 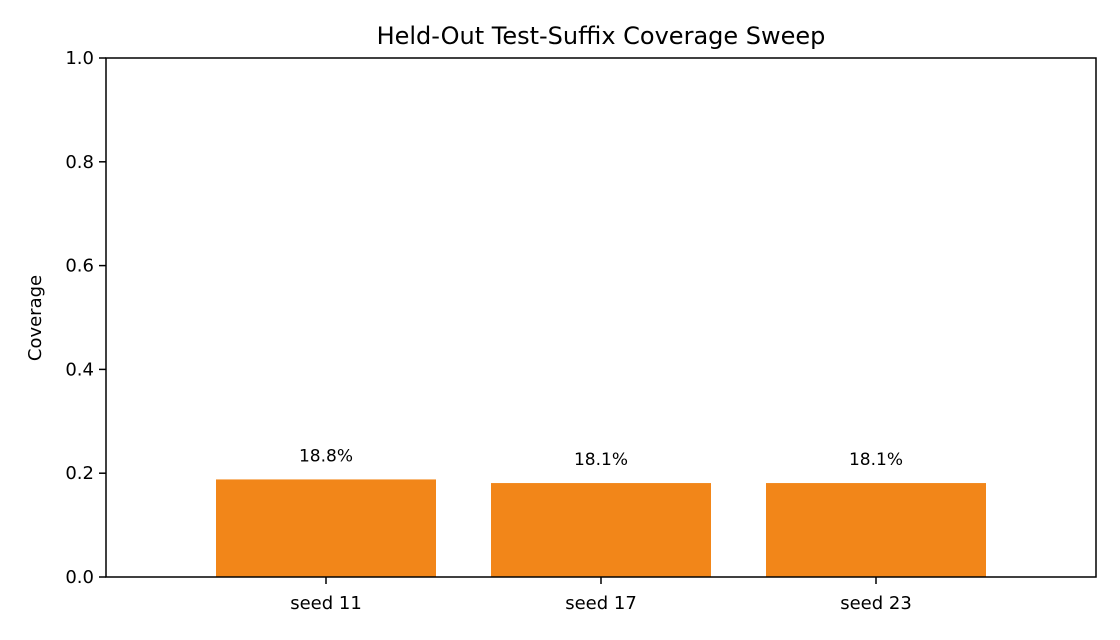 What do you see at coordinates (79, 58) in the screenshot?
I see `y-tick-label: 1.0` at bounding box center [79, 58].